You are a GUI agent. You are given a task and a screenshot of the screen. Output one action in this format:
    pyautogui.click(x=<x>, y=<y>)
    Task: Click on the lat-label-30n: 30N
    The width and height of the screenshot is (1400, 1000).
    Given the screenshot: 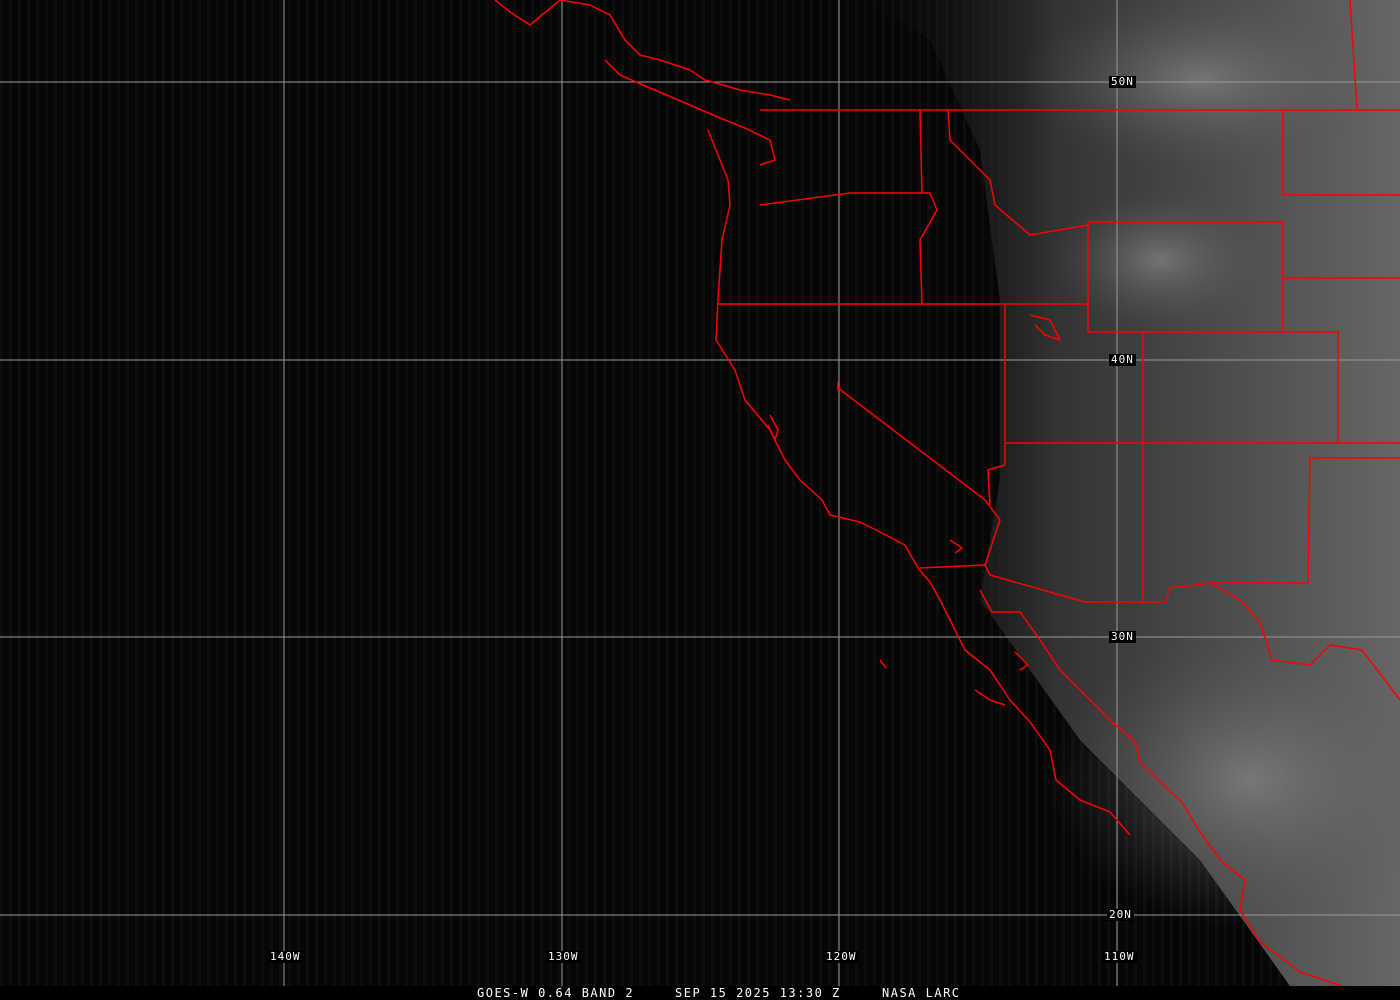 What is the action you would take?
    pyautogui.click(x=1122, y=636)
    